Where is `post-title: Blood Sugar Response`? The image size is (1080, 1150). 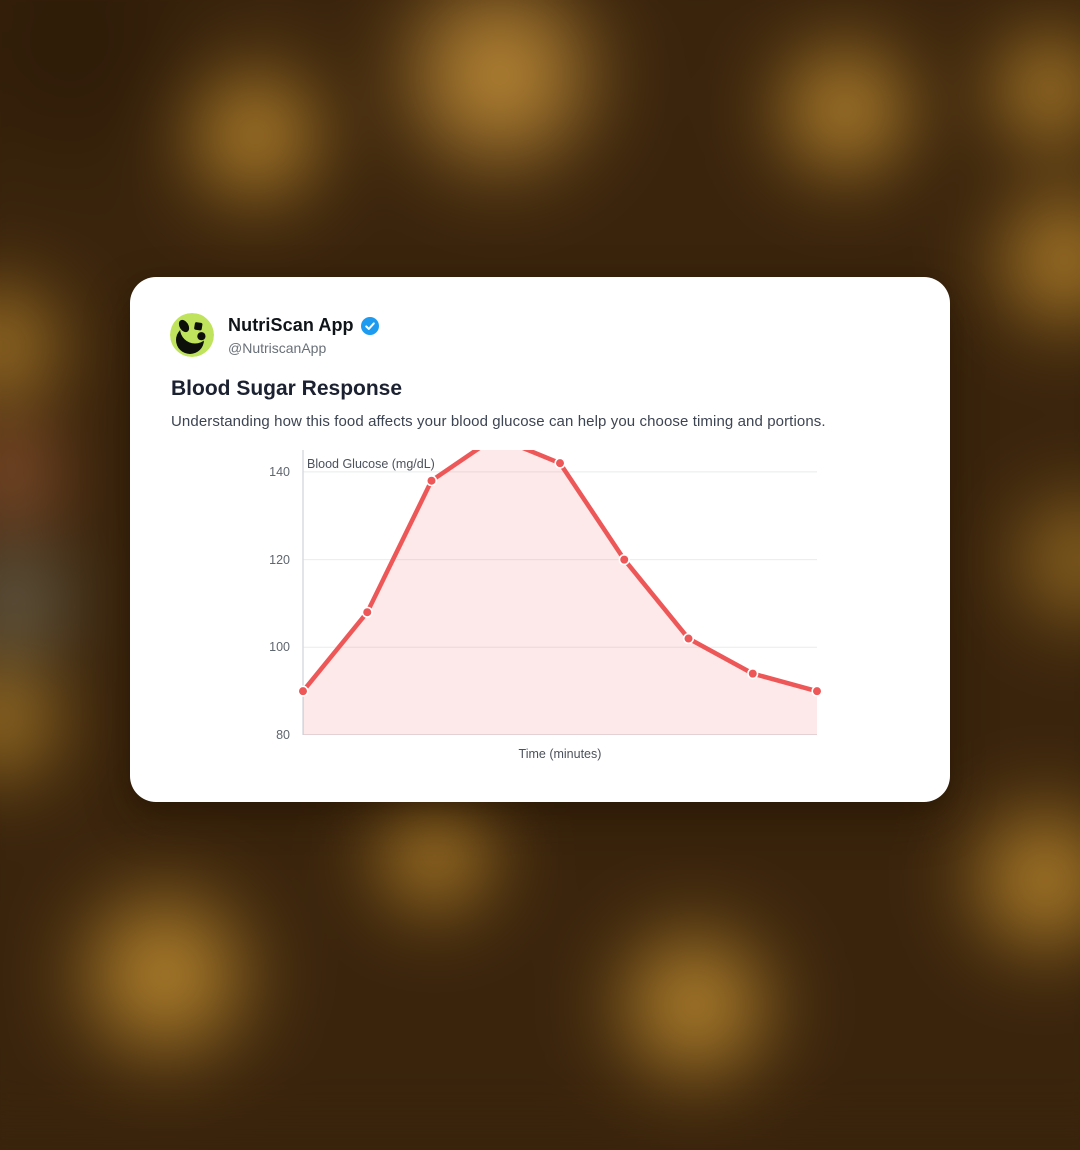 post-title: Blood Sugar Response is located at coordinates (287, 388).